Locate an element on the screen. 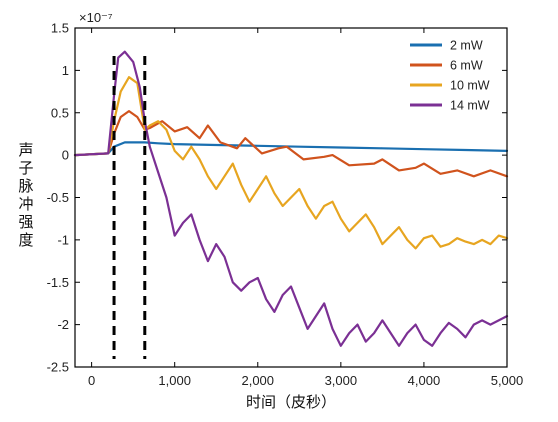 The height and width of the screenshot is (422, 558). legend-label-2: 6 mW is located at coordinates (466, 66).